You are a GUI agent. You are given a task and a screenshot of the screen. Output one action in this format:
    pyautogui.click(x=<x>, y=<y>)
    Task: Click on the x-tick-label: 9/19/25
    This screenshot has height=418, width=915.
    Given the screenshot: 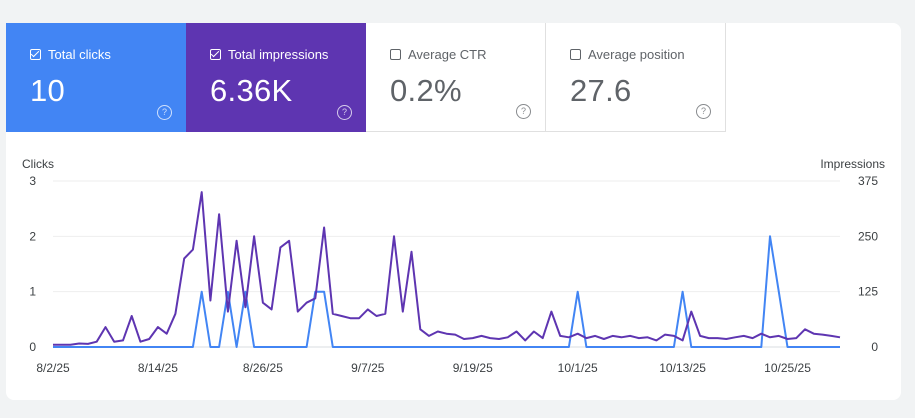 What is the action you would take?
    pyautogui.click(x=473, y=368)
    